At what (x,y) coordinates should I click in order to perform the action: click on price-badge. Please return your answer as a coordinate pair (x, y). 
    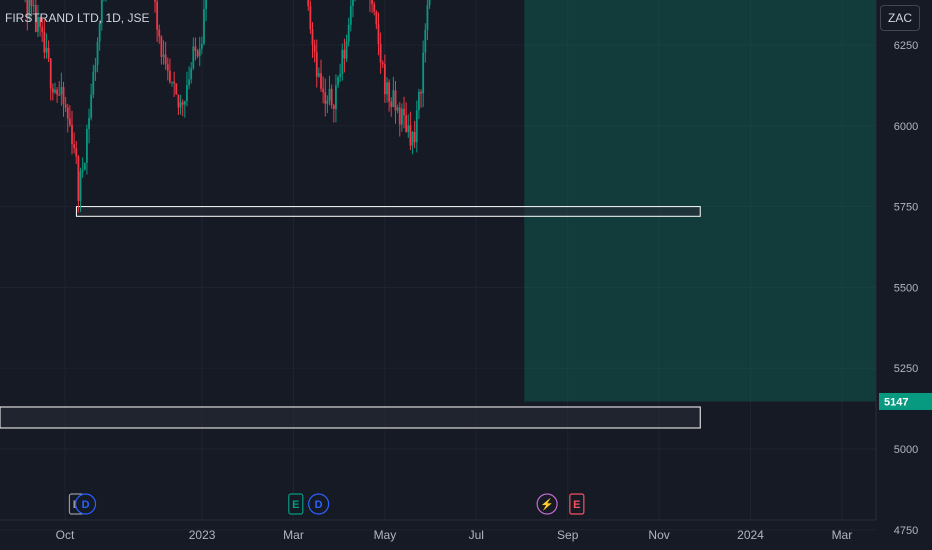
    Looking at the image, I should click on (905, 401).